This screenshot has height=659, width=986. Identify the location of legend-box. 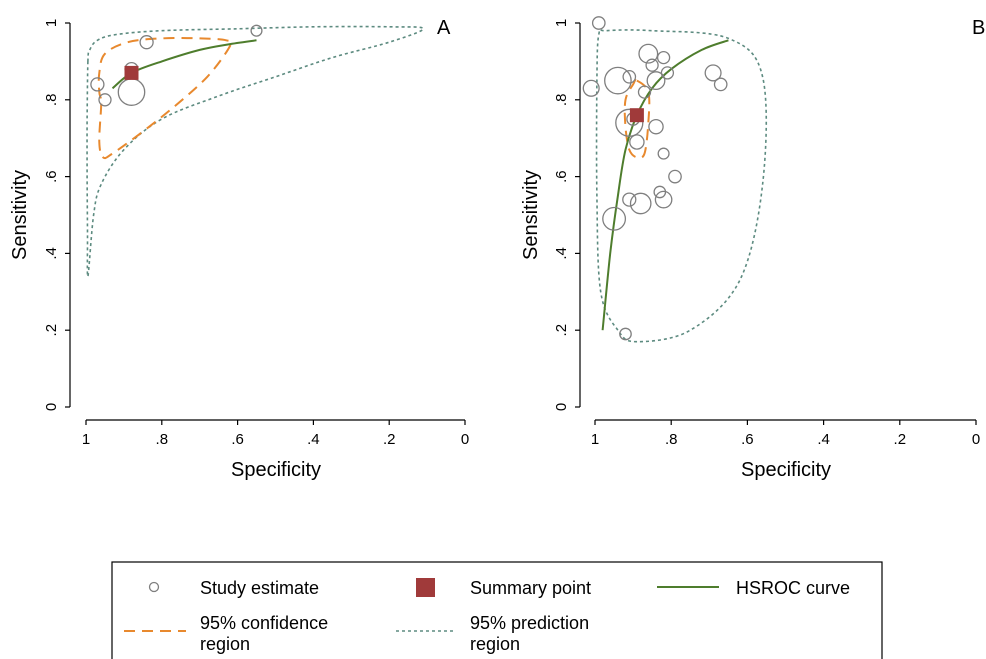
(497, 610).